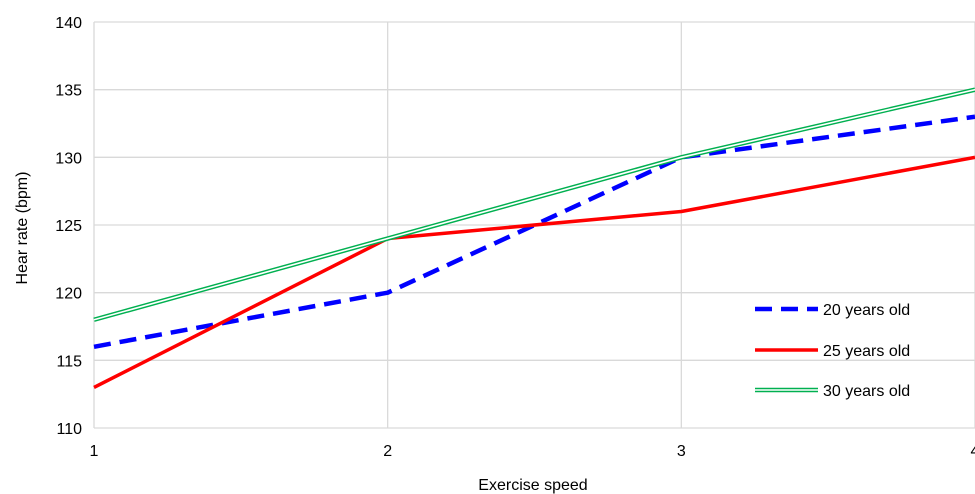  What do you see at coordinates (22, 228) in the screenshot?
I see `y-axis-label: Hear rate (bpm)` at bounding box center [22, 228].